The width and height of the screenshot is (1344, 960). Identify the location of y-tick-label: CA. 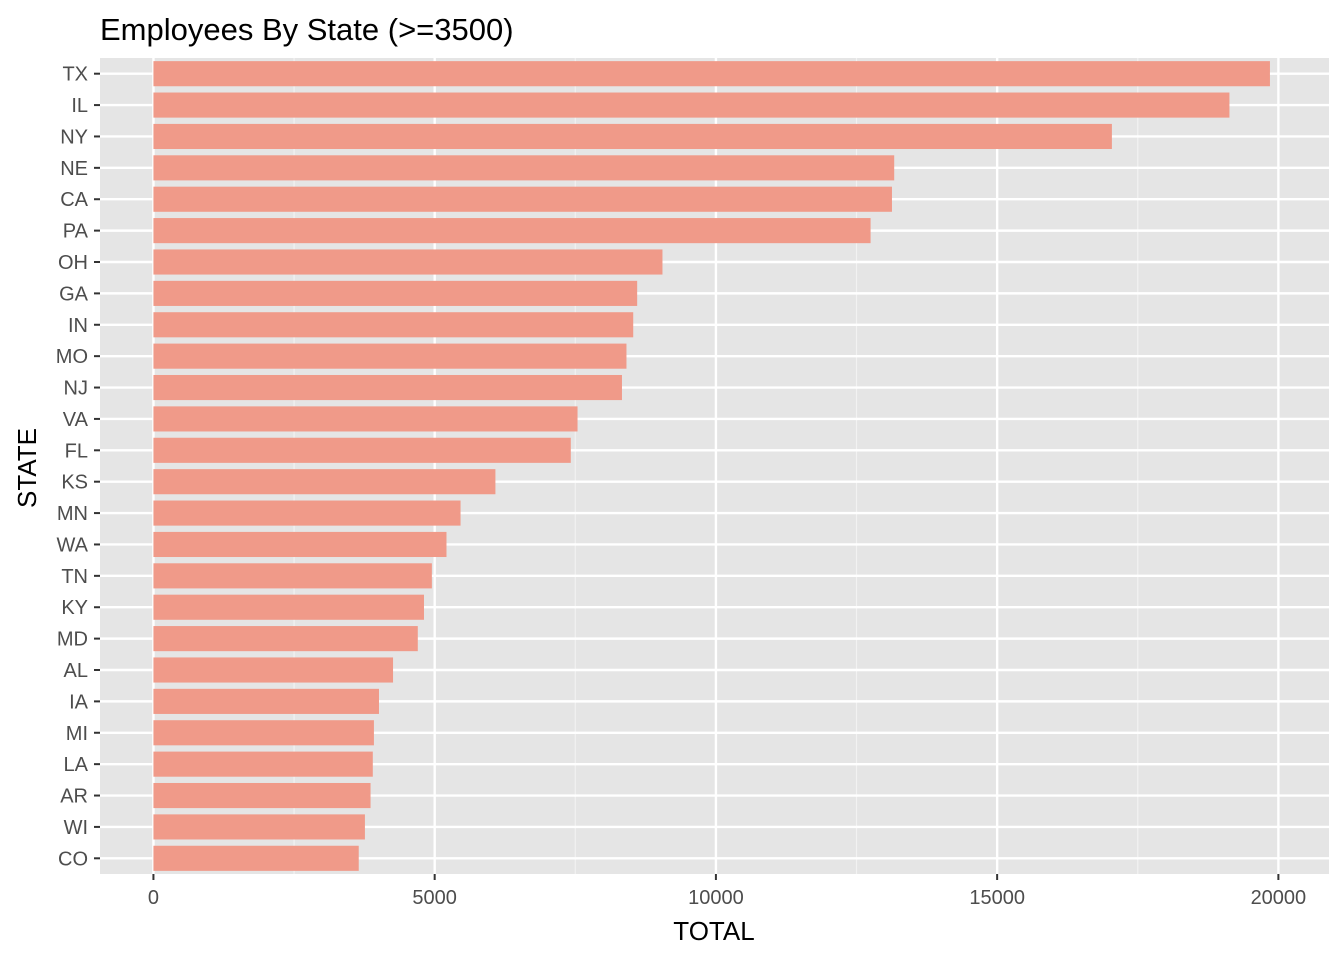
(74, 200).